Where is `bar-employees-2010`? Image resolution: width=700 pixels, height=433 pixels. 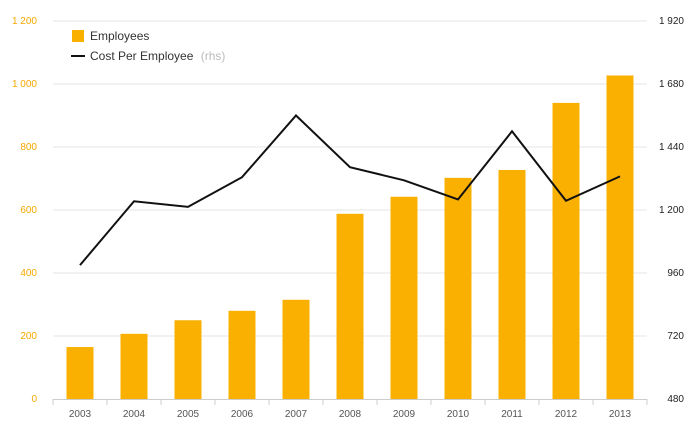 bar-employees-2010 is located at coordinates (458, 288).